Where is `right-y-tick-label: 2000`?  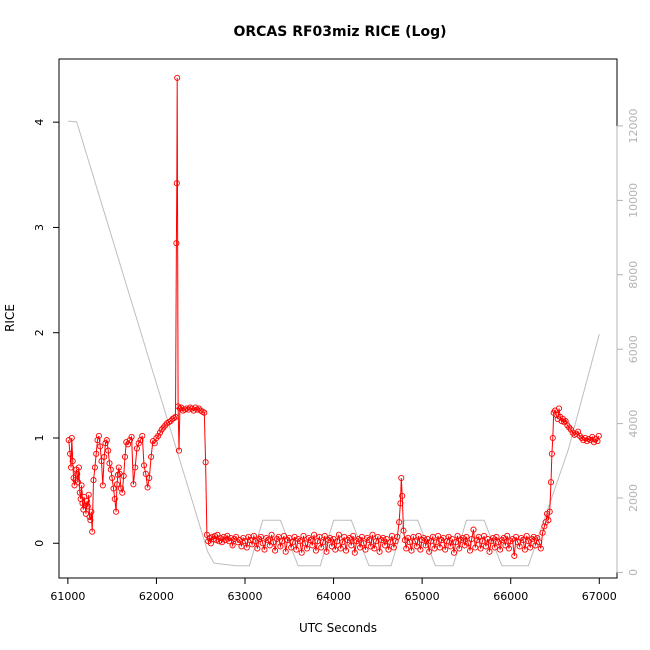 right-y-tick-label: 2000 is located at coordinates (633, 498).